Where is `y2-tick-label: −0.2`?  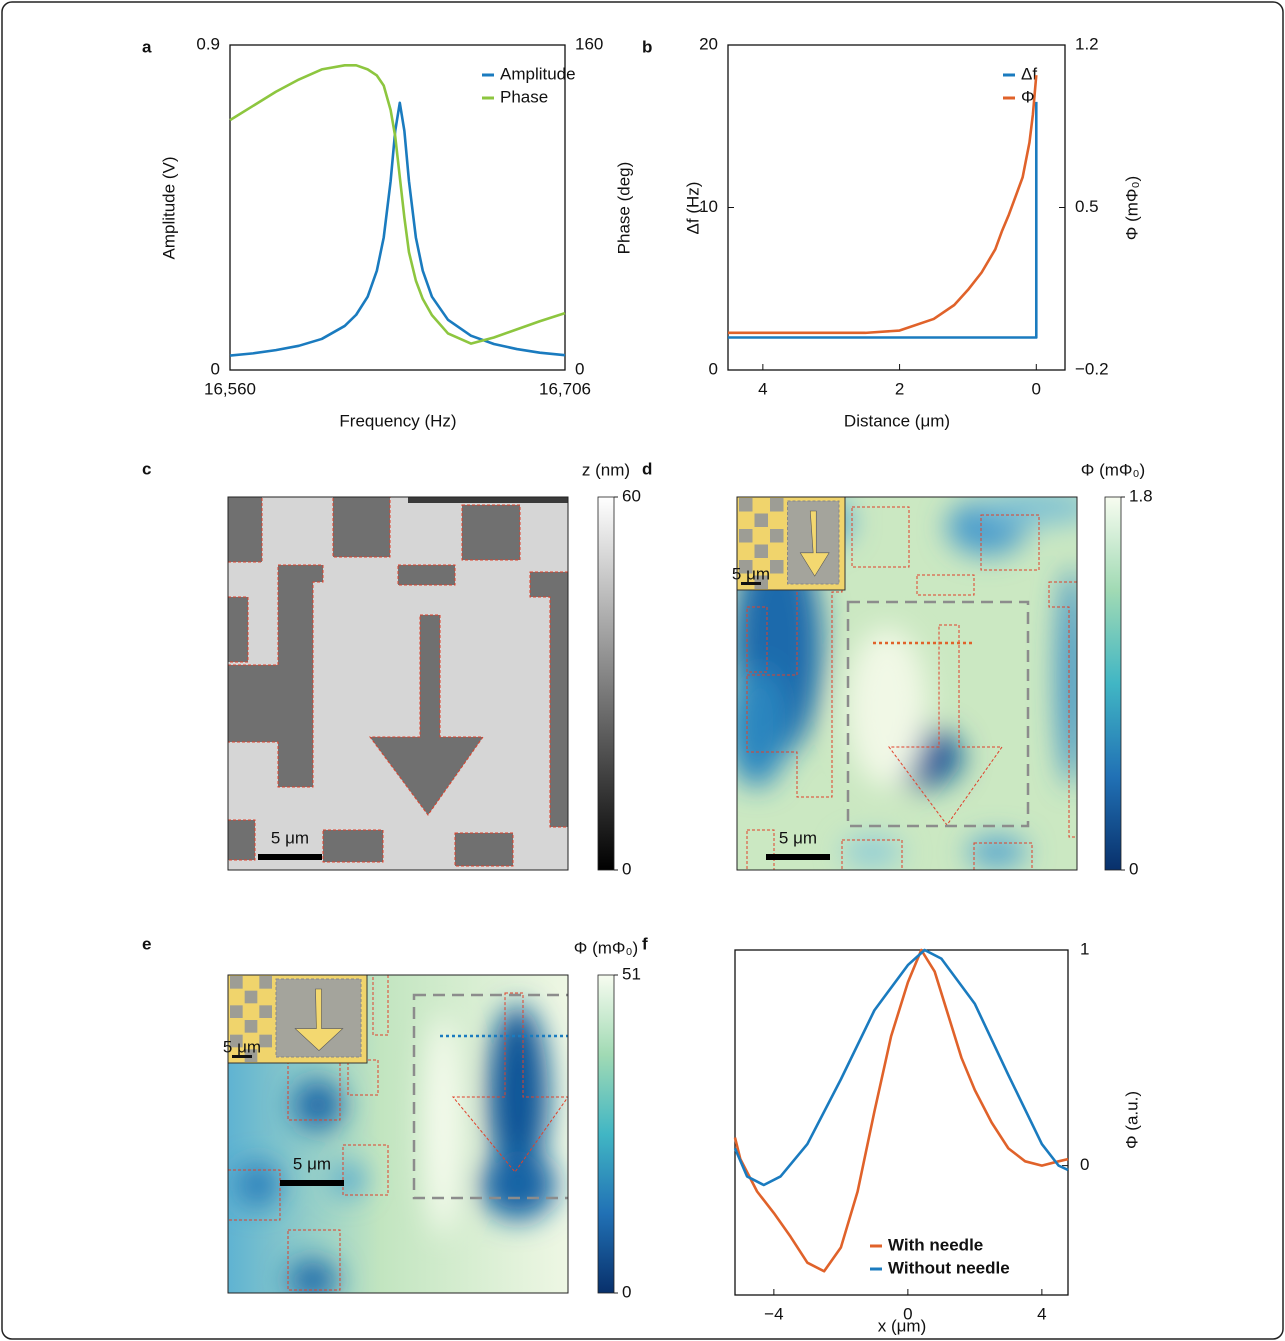
y2-tick-label: −0.2 is located at coordinates (1092, 368).